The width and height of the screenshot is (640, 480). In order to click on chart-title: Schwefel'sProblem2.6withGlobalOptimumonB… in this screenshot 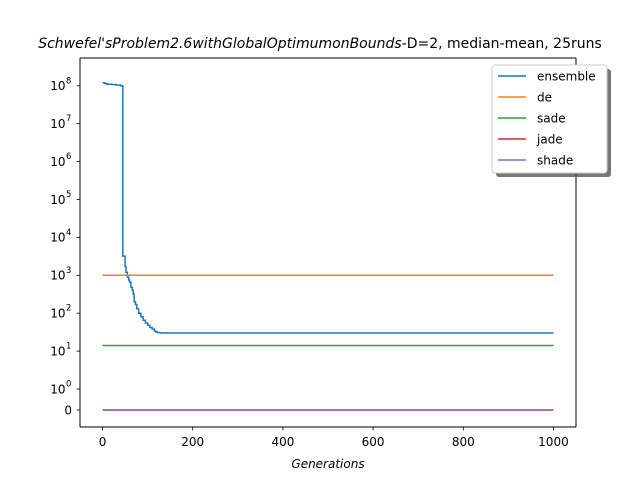, I will do `click(320, 44)`.